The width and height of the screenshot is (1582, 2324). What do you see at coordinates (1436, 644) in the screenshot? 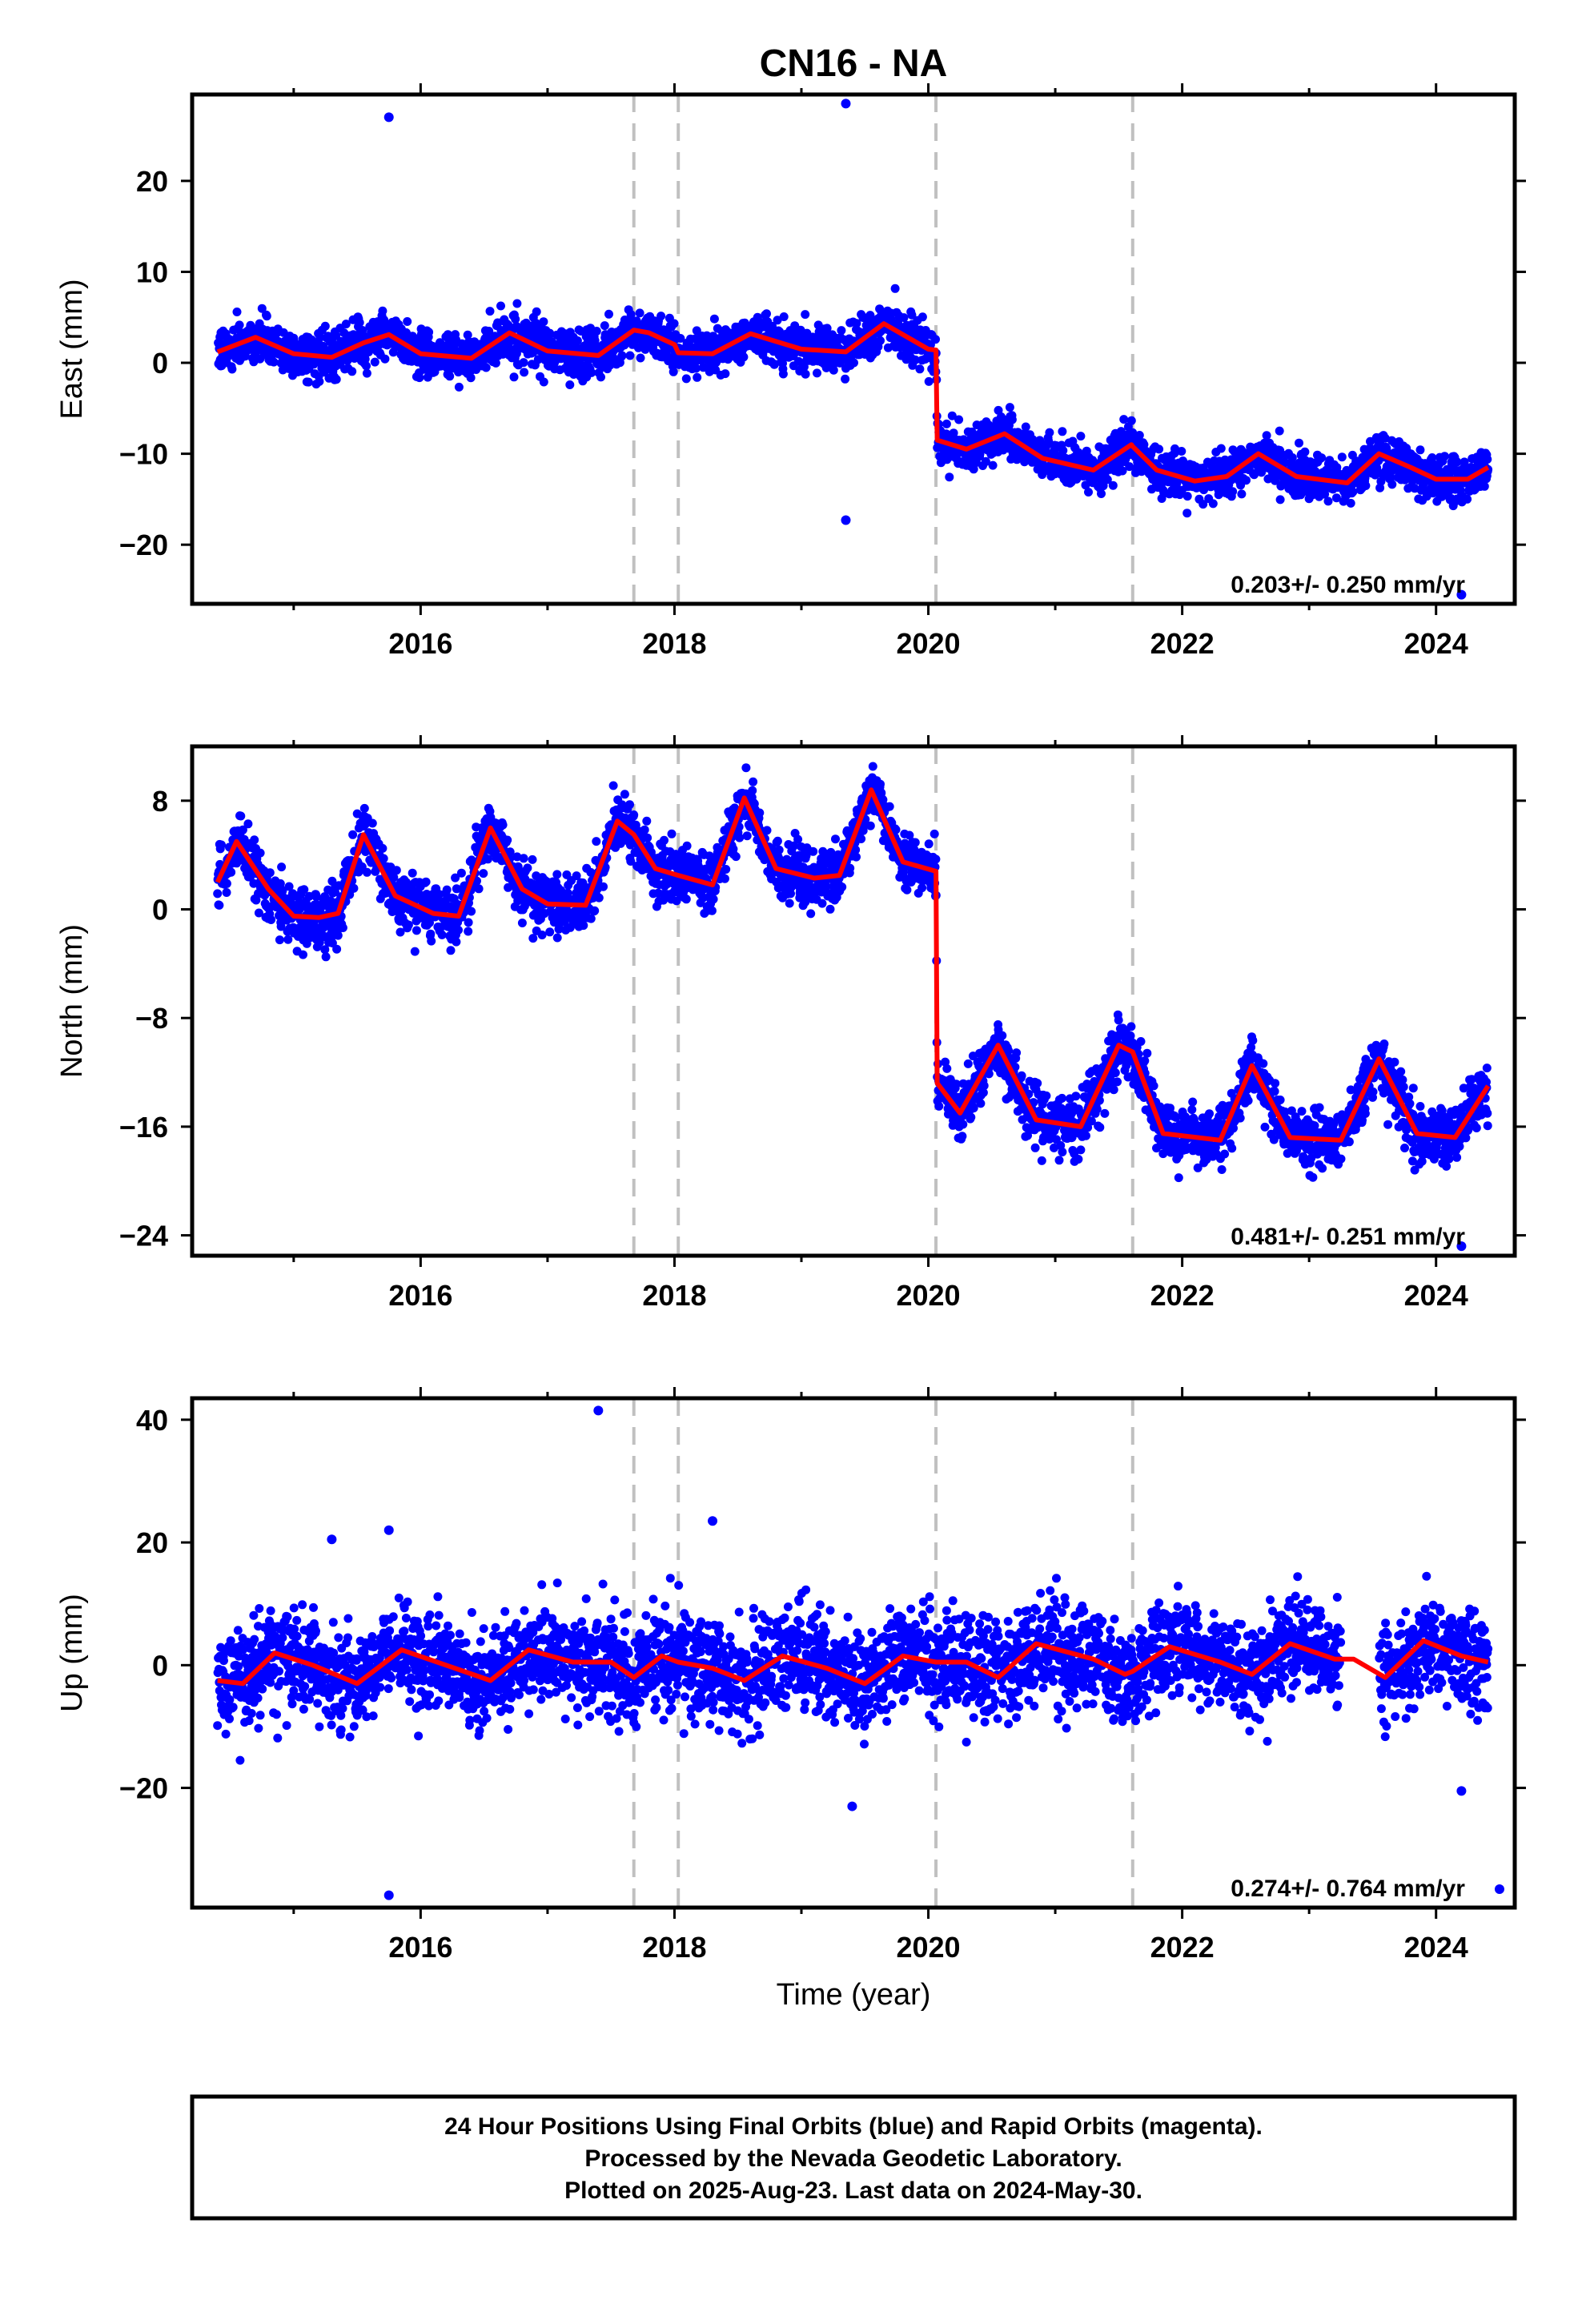
I see `x-tick-label: 2024` at bounding box center [1436, 644].